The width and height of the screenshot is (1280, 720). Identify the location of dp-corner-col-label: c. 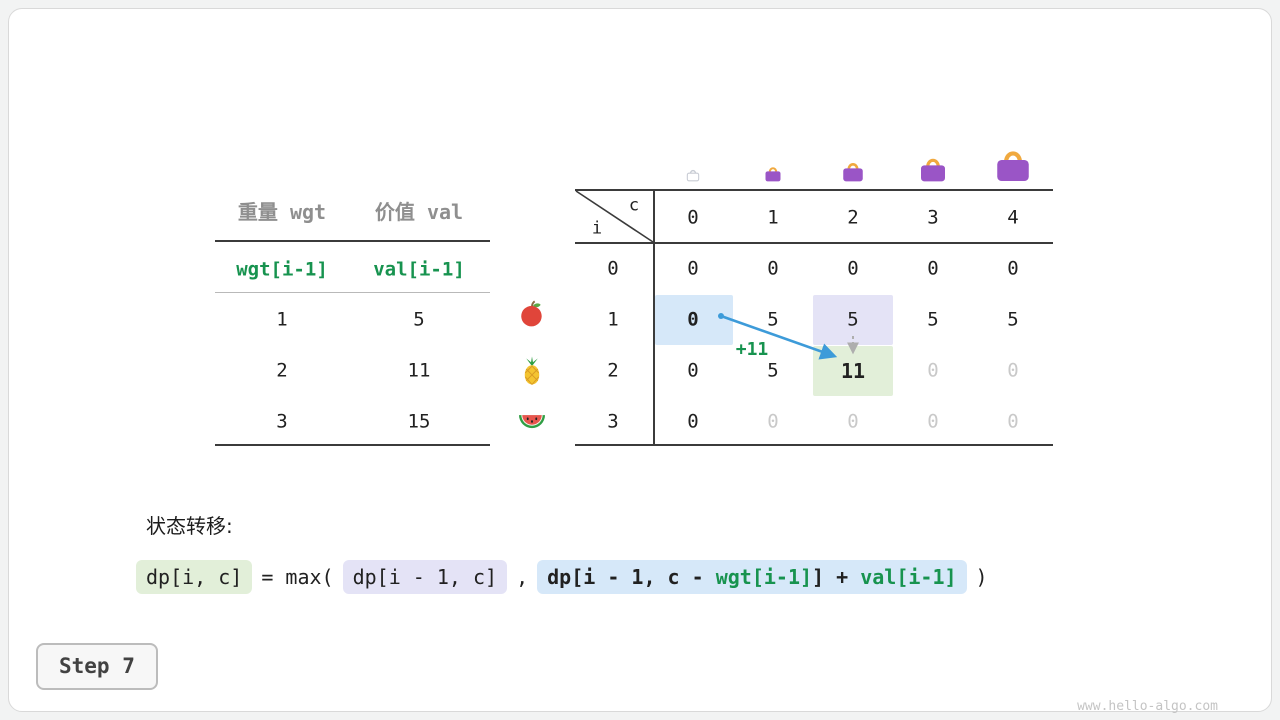
(634, 205).